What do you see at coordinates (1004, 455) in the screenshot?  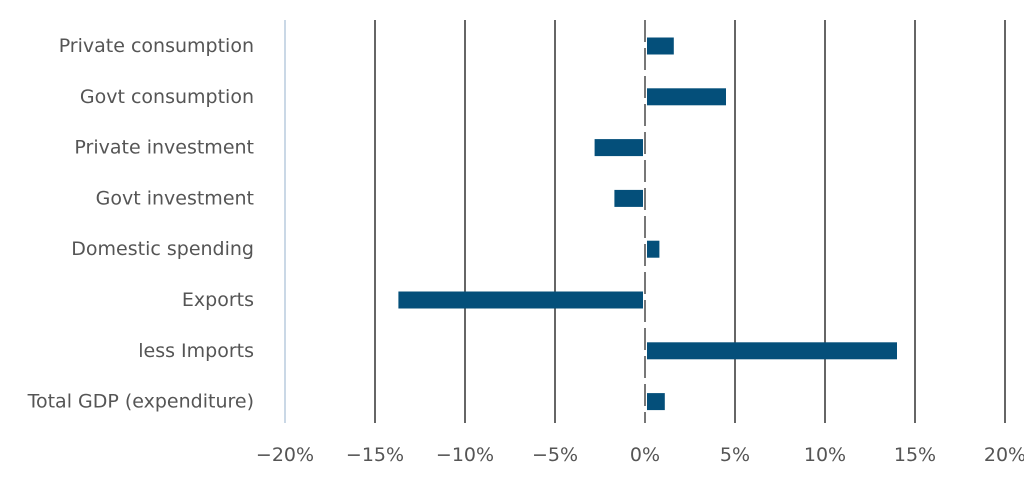 I see `x-tick-label: 20%` at bounding box center [1004, 455].